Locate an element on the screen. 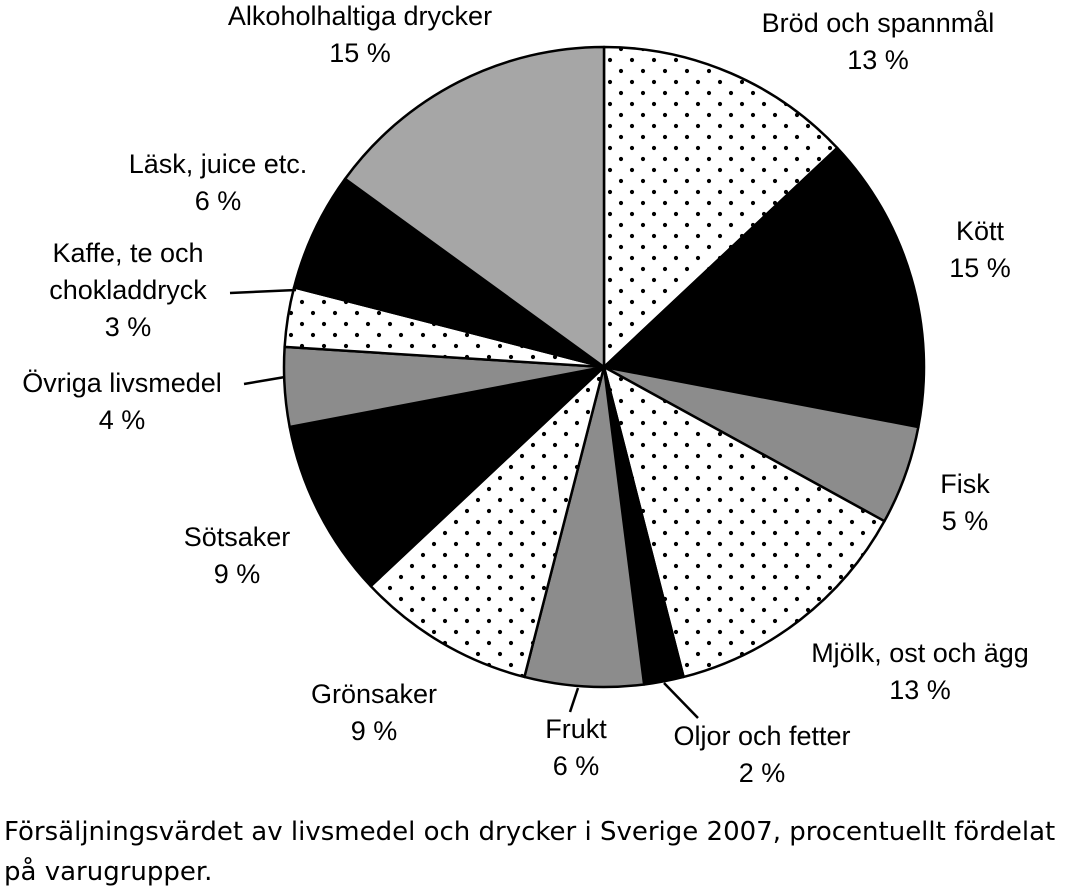 This screenshot has height=895, width=1069. slice-label: Alkoholhaltiga drycker 15 % is located at coordinates (360, 34).